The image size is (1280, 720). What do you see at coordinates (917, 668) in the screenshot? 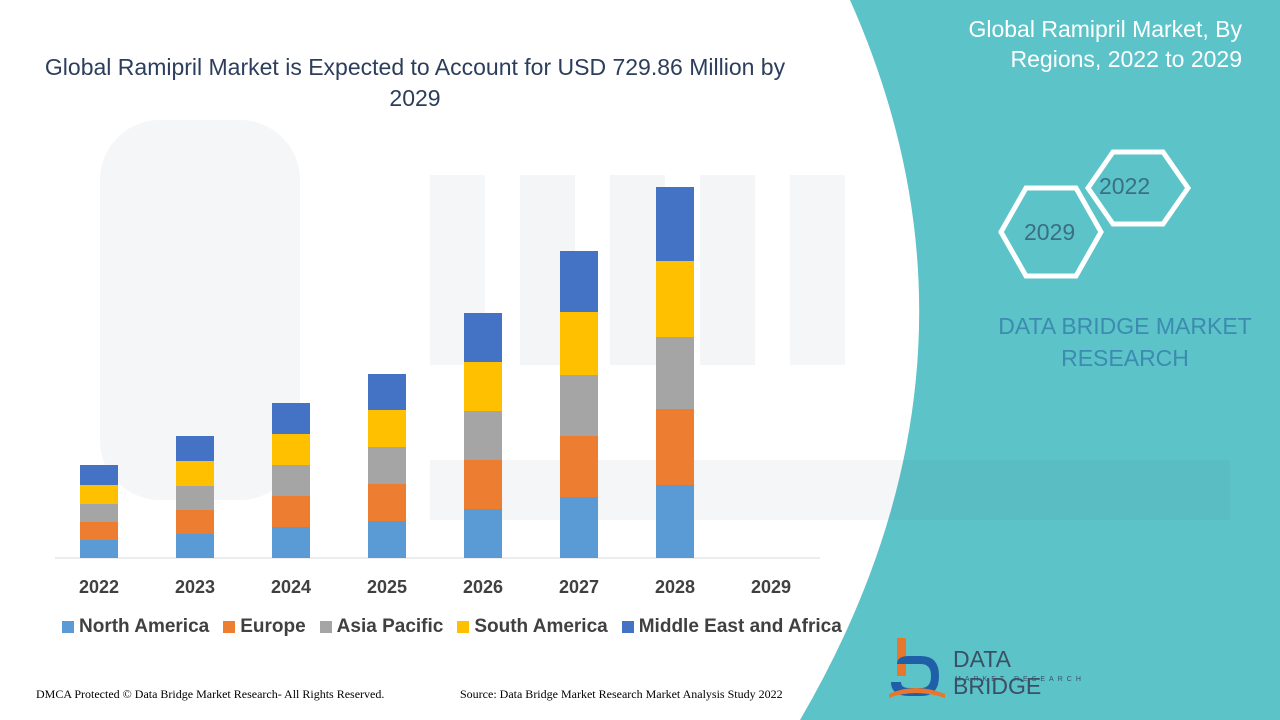
I see `data-bridge-logo-icon` at bounding box center [917, 668].